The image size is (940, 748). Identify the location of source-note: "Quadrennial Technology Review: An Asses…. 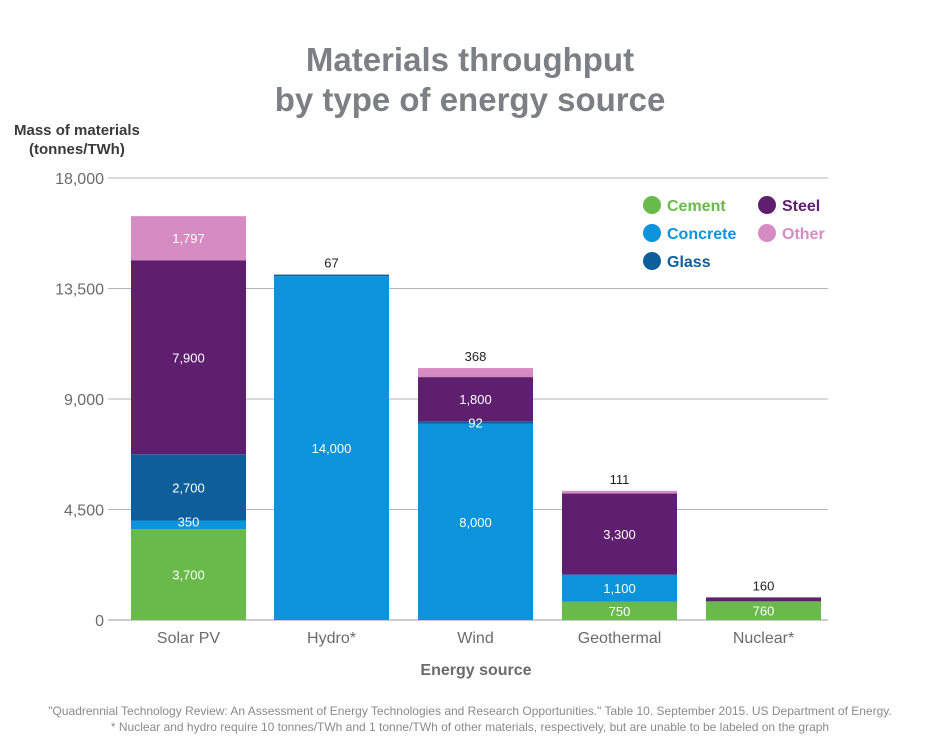
(470, 711).